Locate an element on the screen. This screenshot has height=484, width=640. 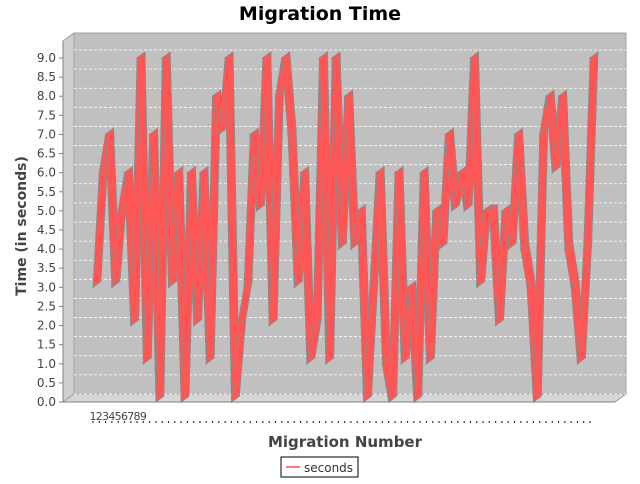
x-tick-label: 7 is located at coordinates (130, 416).